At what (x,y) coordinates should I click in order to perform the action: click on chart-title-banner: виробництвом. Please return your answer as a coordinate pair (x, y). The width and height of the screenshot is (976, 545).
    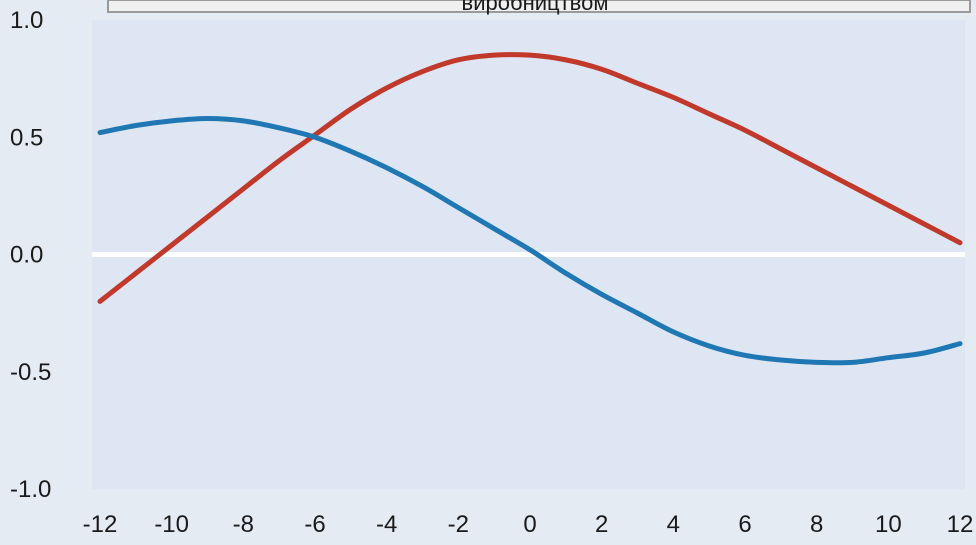
    Looking at the image, I should click on (539, 7).